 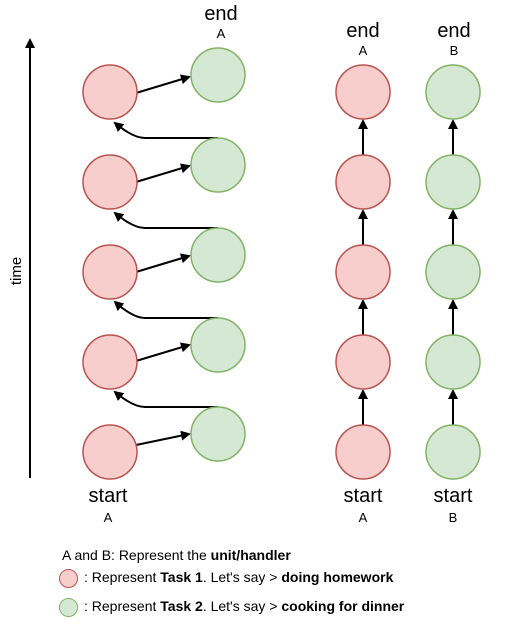 I want to click on left-end-unit: A, so click(x=221, y=33).